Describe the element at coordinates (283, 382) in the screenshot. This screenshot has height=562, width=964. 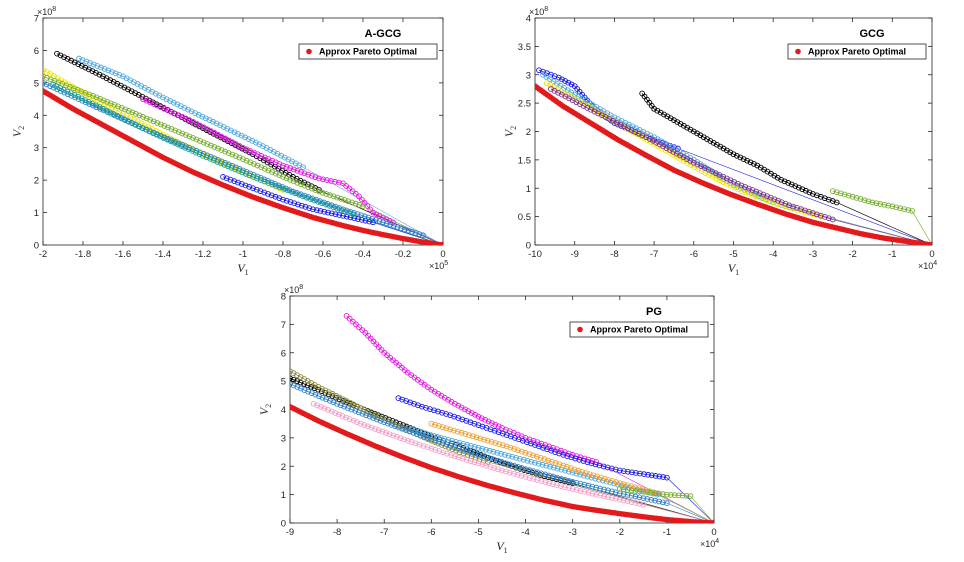
I see `y-tick-label: 5` at that location.